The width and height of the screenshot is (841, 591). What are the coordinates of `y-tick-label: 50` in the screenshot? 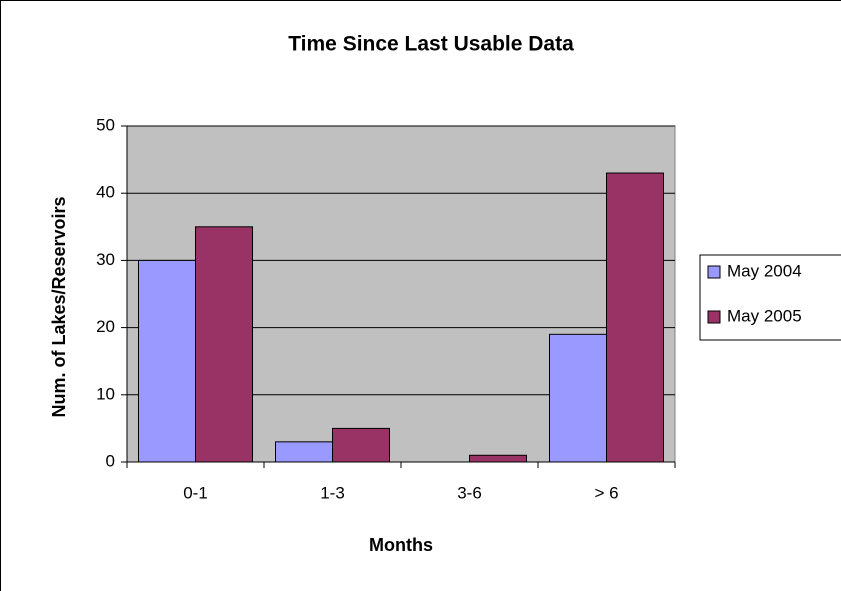 It's located at (105, 124).